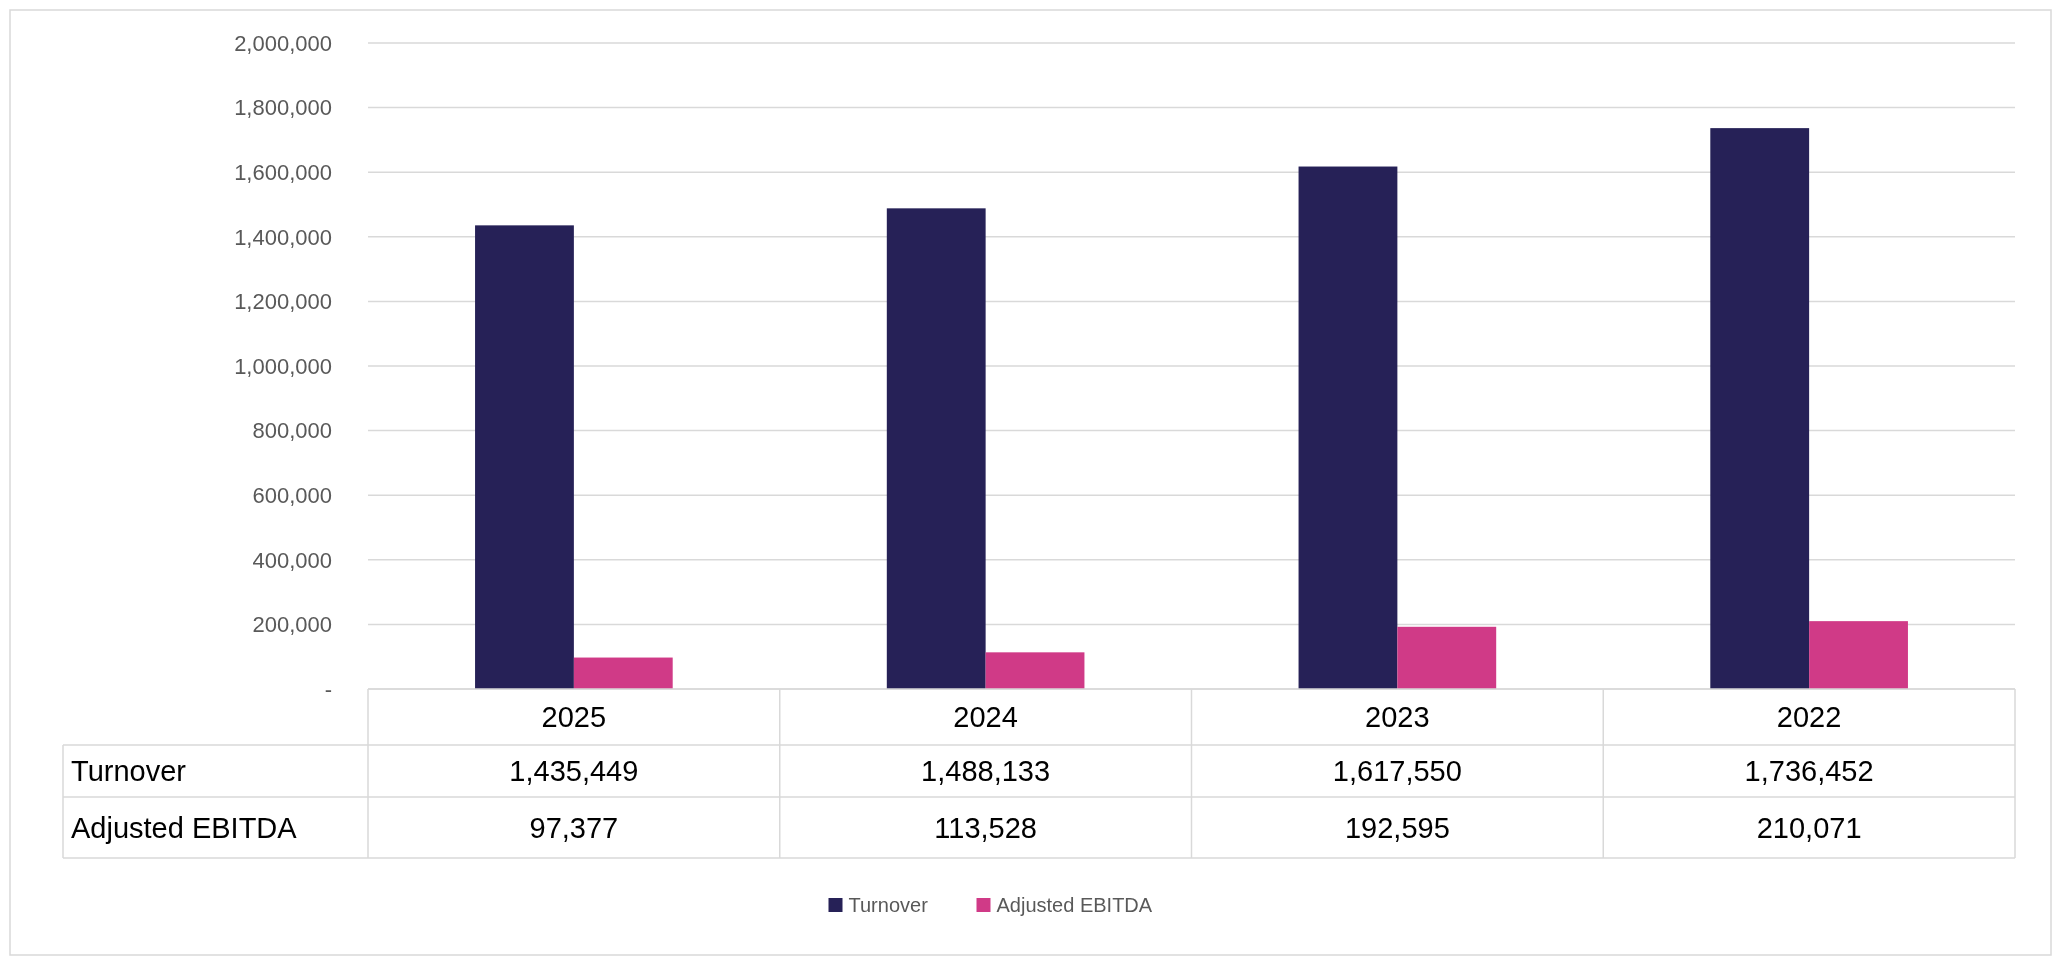 The height and width of the screenshot is (965, 2061). I want to click on y-tick-label: 1,600,000, so click(283, 172).